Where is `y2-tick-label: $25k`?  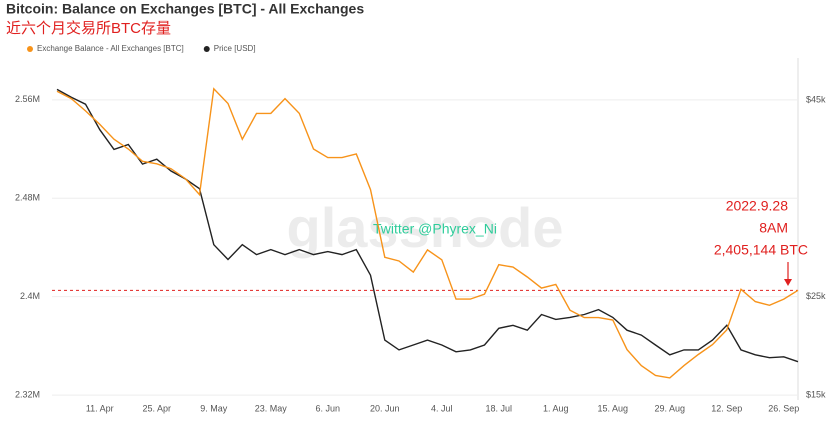
y2-tick-label: $25k is located at coordinates (816, 296).